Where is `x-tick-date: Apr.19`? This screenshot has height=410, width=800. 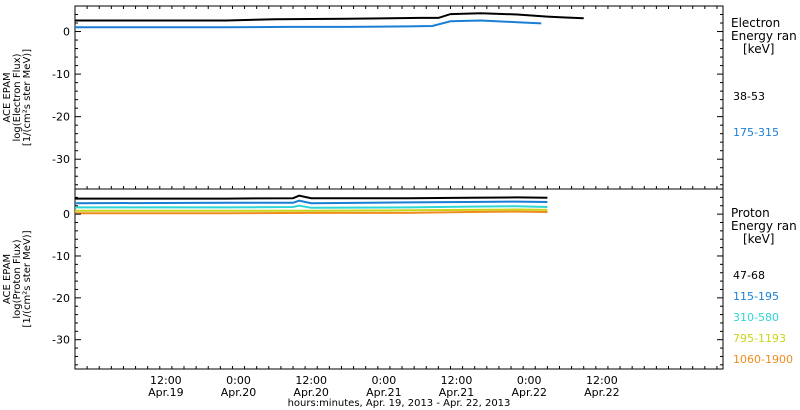 x-tick-date: Apr.19 is located at coordinates (166, 392).